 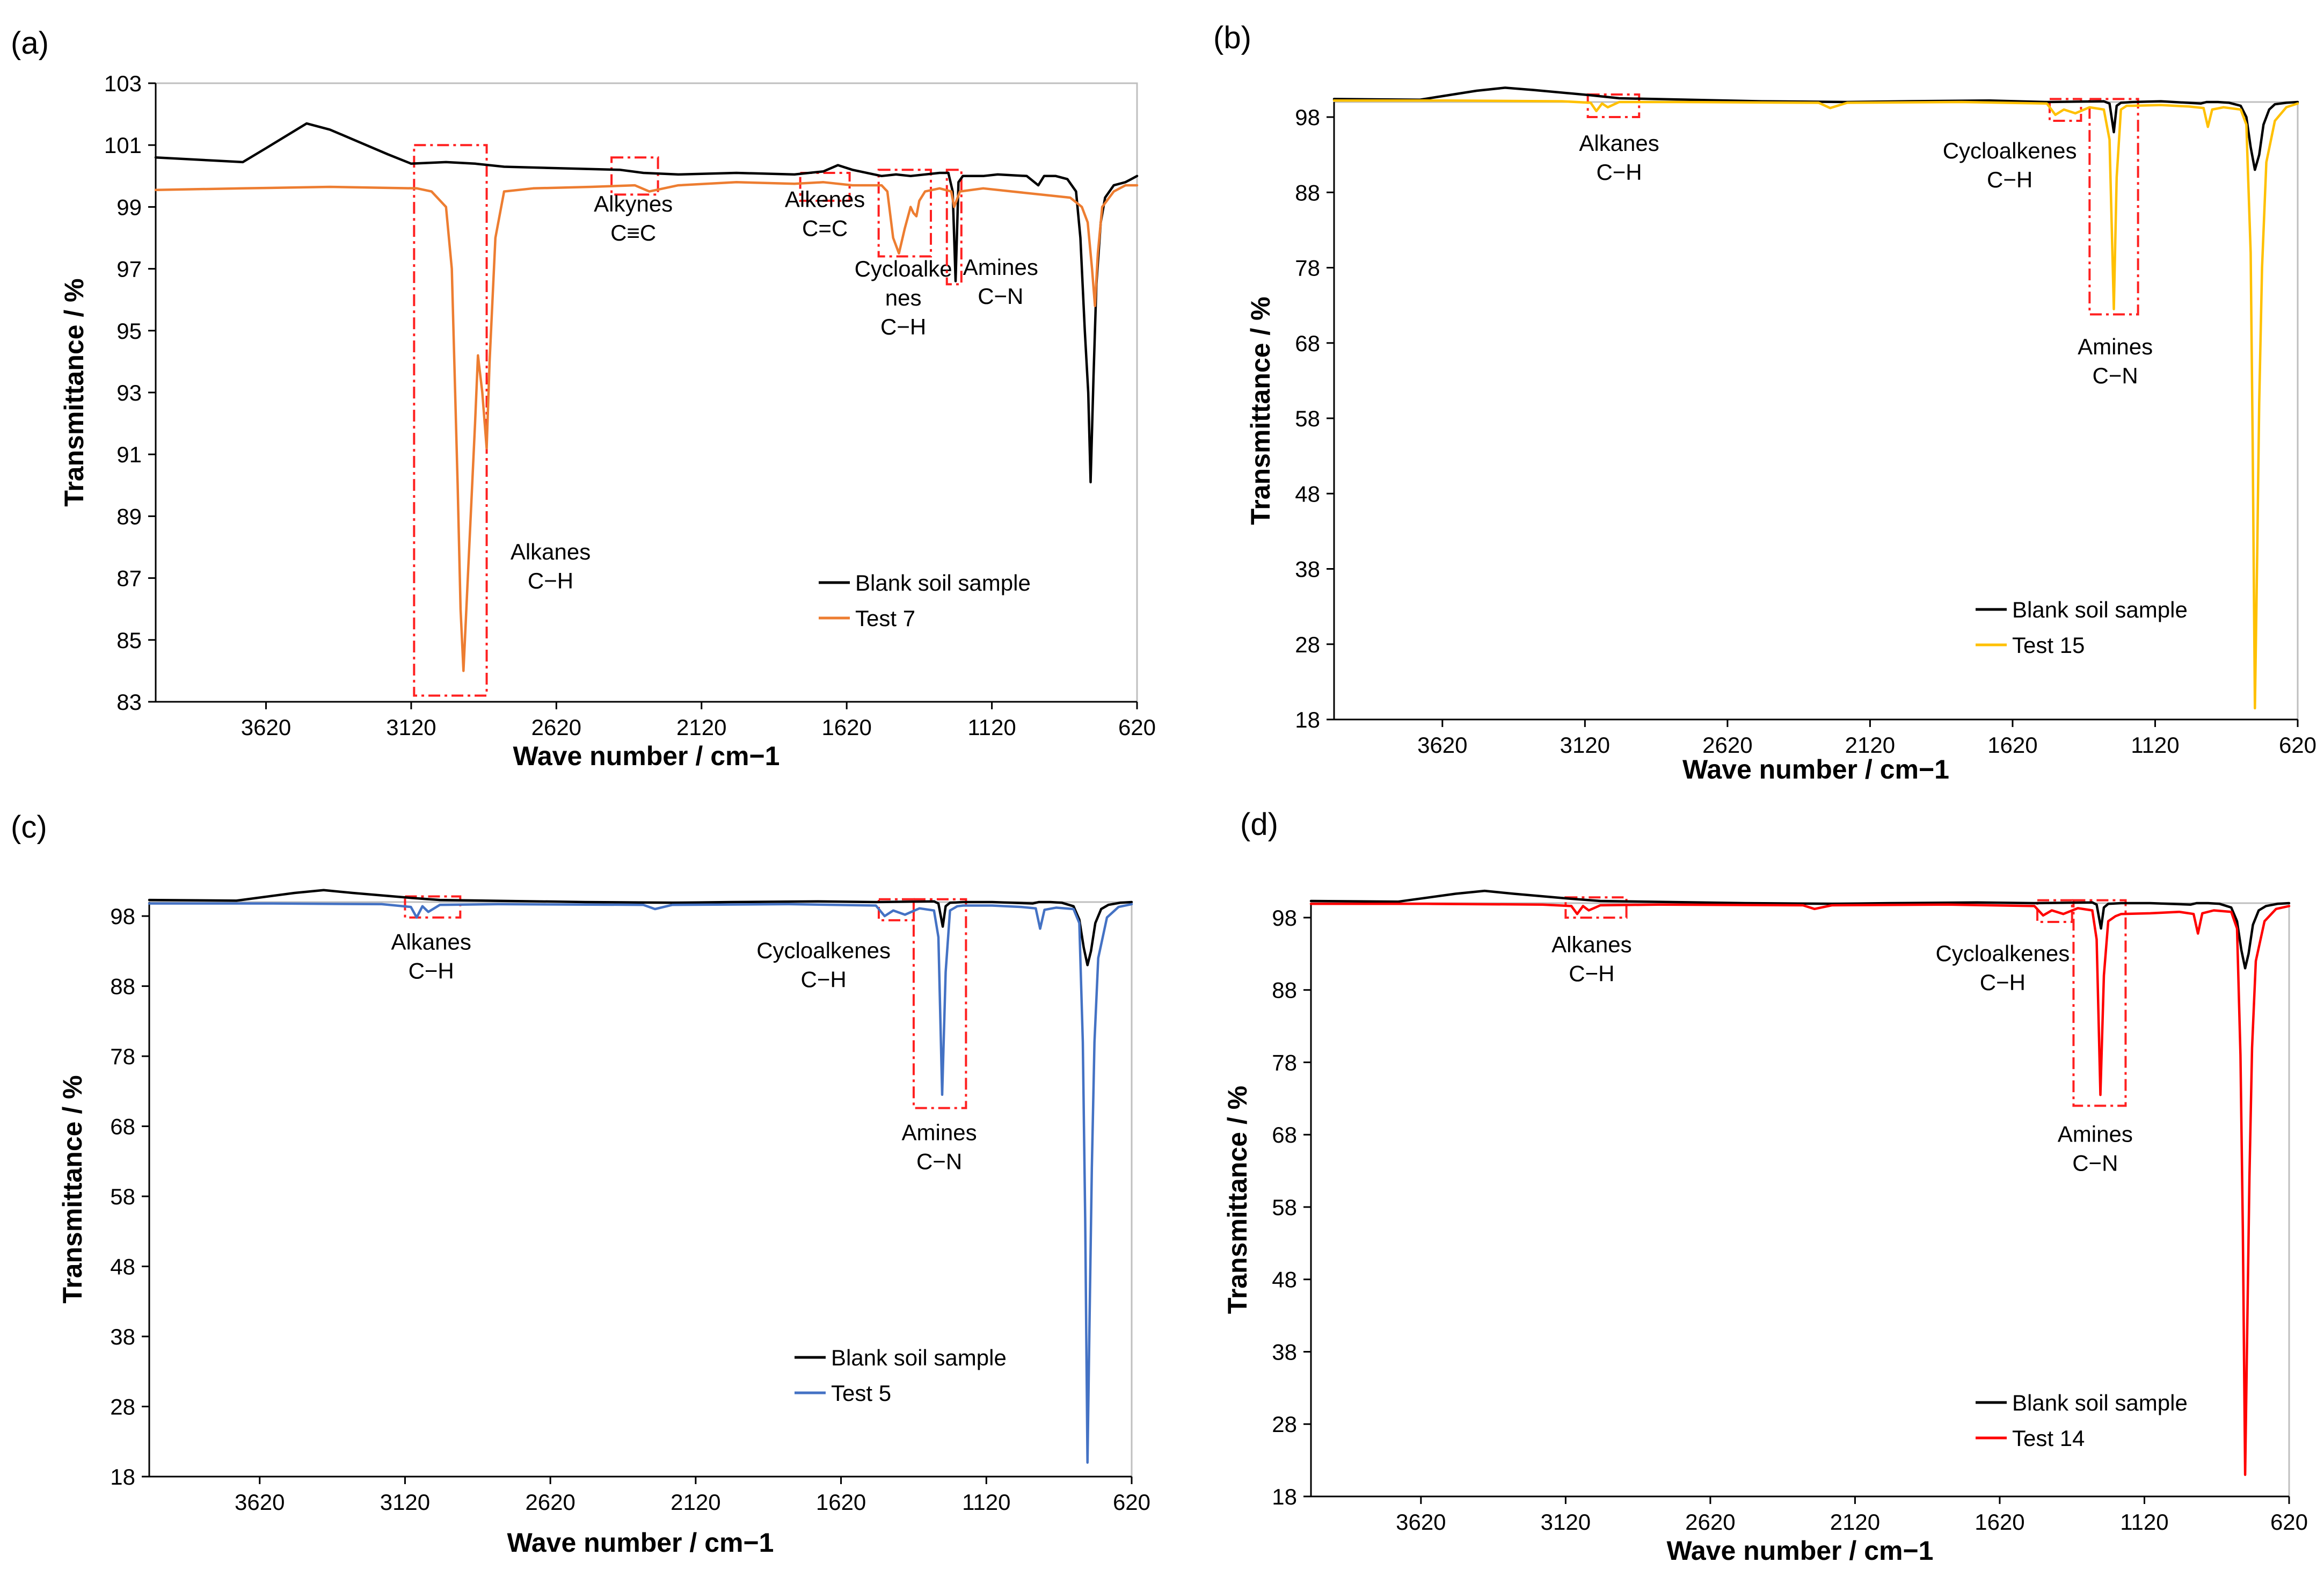 I want to click on y-tick-label: 87, so click(x=129, y=578).